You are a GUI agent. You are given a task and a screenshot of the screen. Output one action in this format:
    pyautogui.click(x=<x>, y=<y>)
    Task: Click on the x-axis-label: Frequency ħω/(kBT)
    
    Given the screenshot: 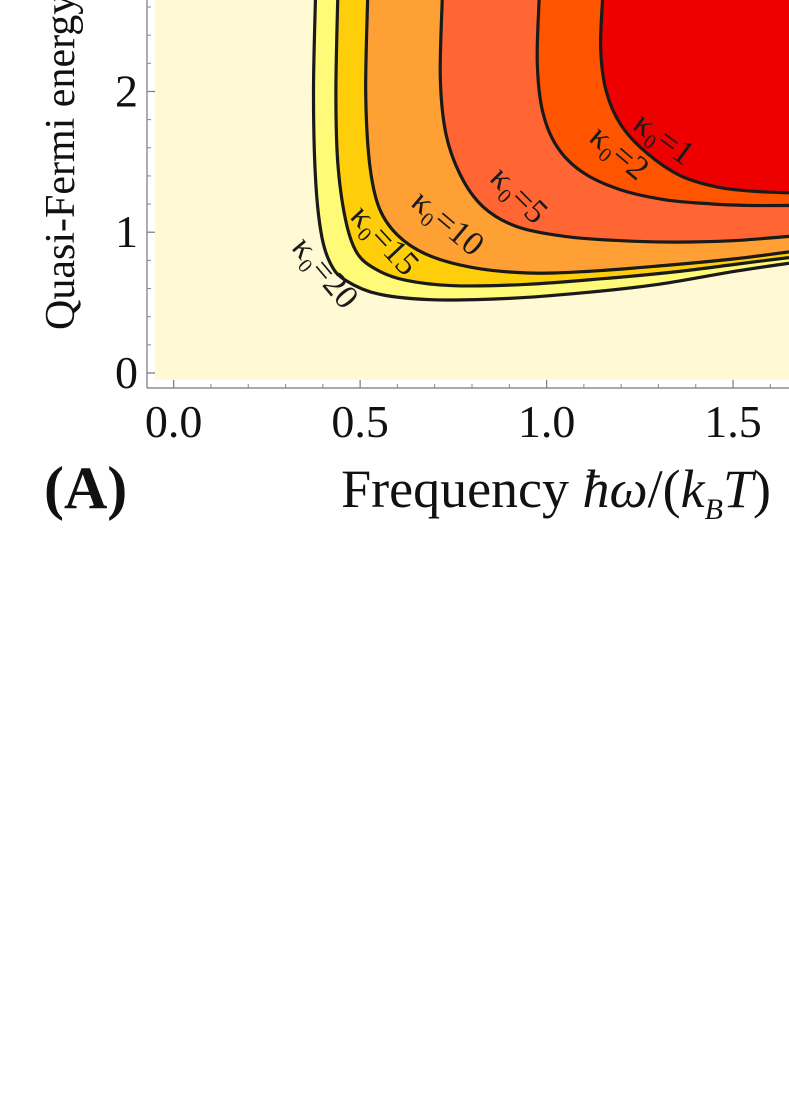 What is the action you would take?
    pyautogui.click(x=556, y=493)
    